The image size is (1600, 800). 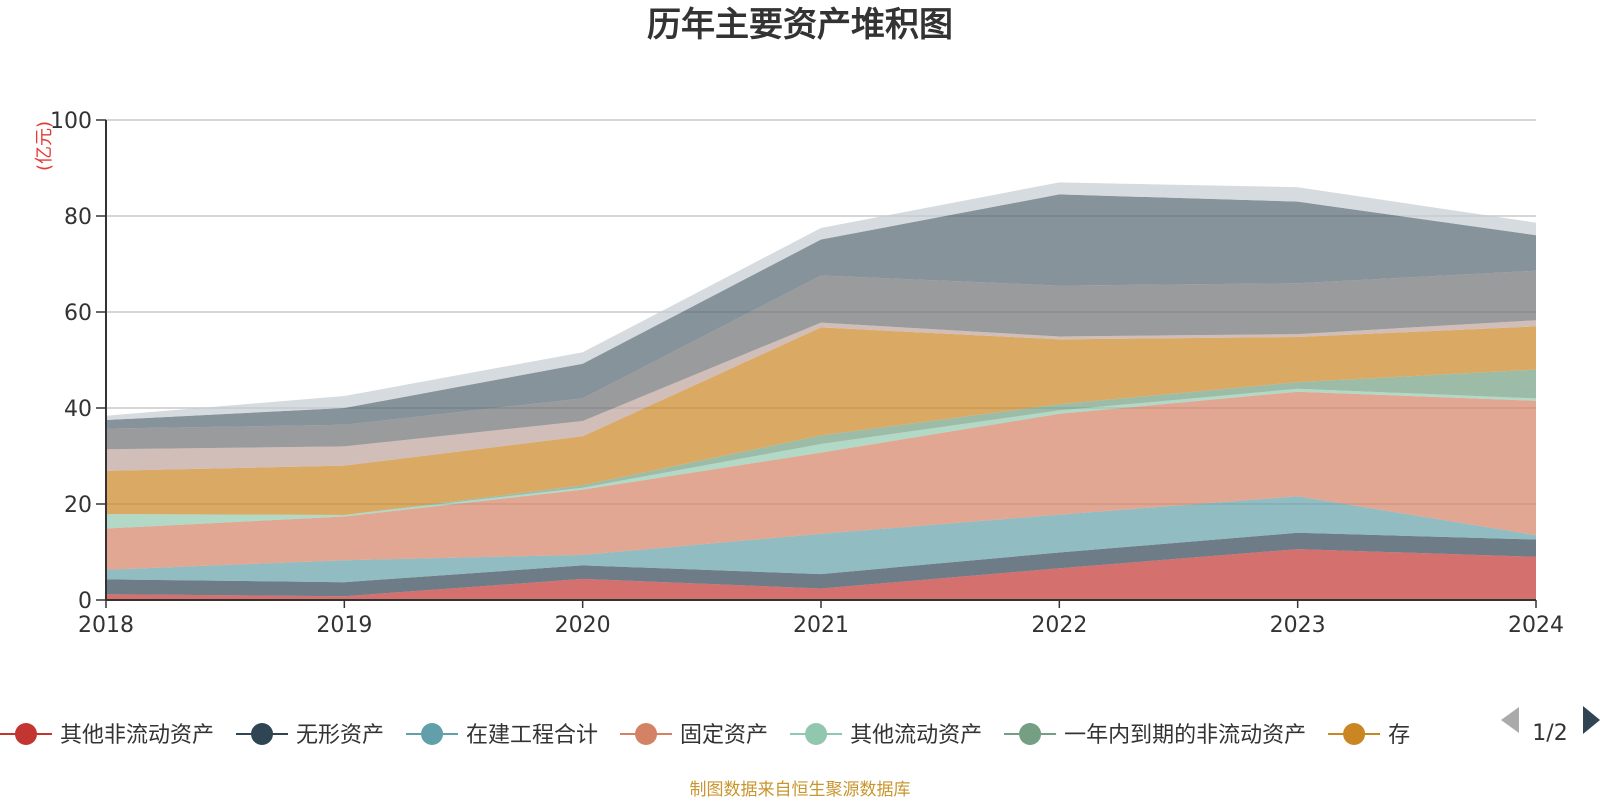 What do you see at coordinates (532, 735) in the screenshot?
I see `legend-label: 在建工程合计` at bounding box center [532, 735].